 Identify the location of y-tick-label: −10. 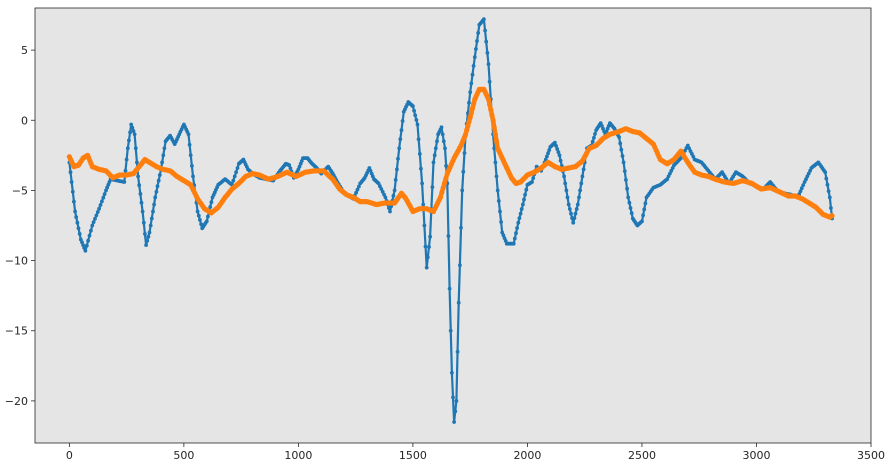
(16, 261).